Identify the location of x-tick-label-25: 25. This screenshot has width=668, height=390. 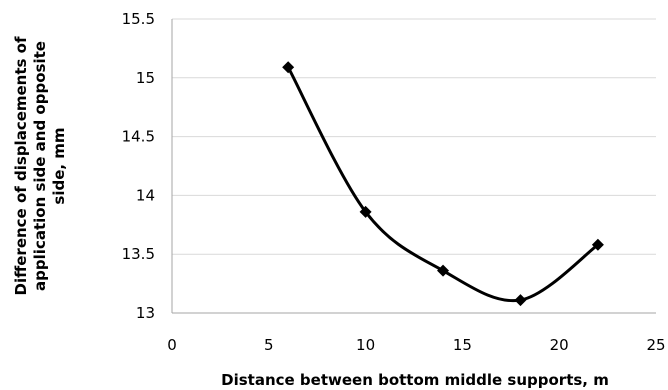
(655, 345).